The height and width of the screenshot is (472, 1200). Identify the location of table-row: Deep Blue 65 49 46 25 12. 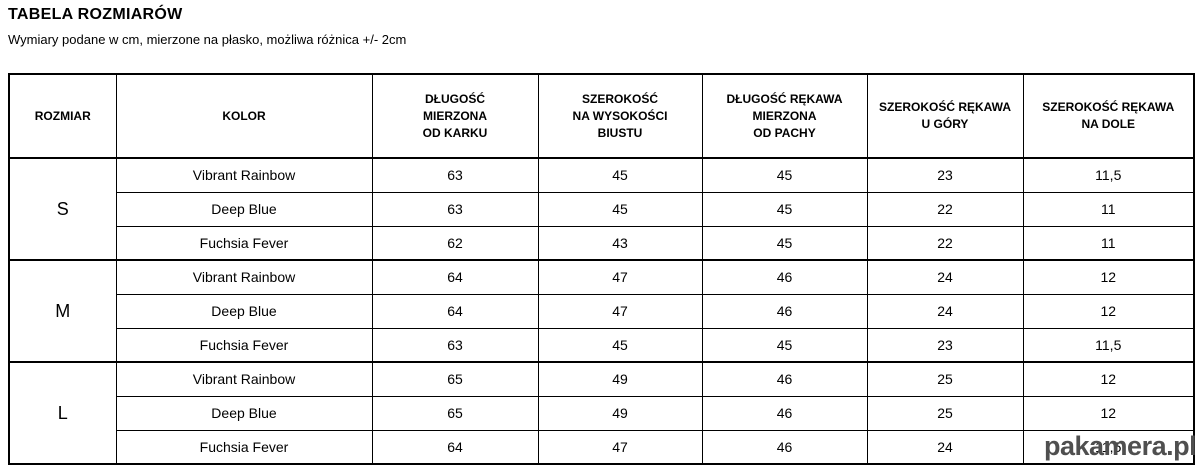
(602, 413).